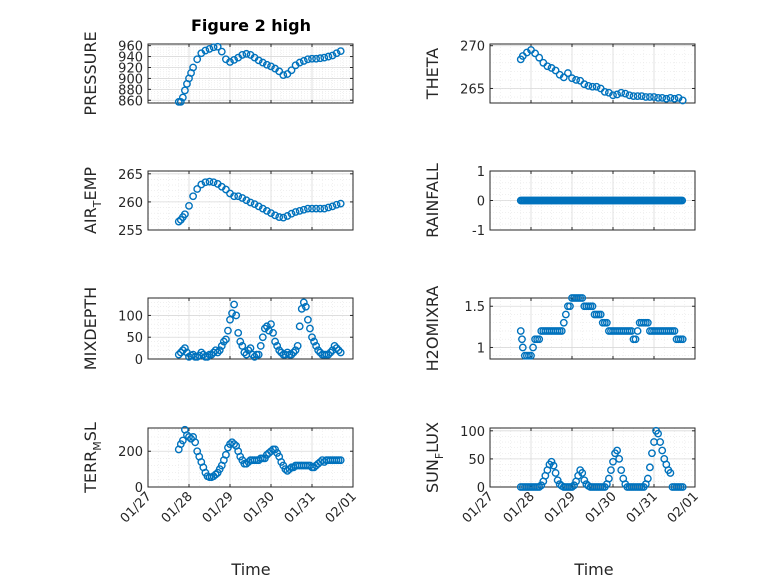 The height and width of the screenshot is (583, 778). What do you see at coordinates (341, 507) in the screenshot?
I see `x-tick-label: 02/01` at bounding box center [341, 507].